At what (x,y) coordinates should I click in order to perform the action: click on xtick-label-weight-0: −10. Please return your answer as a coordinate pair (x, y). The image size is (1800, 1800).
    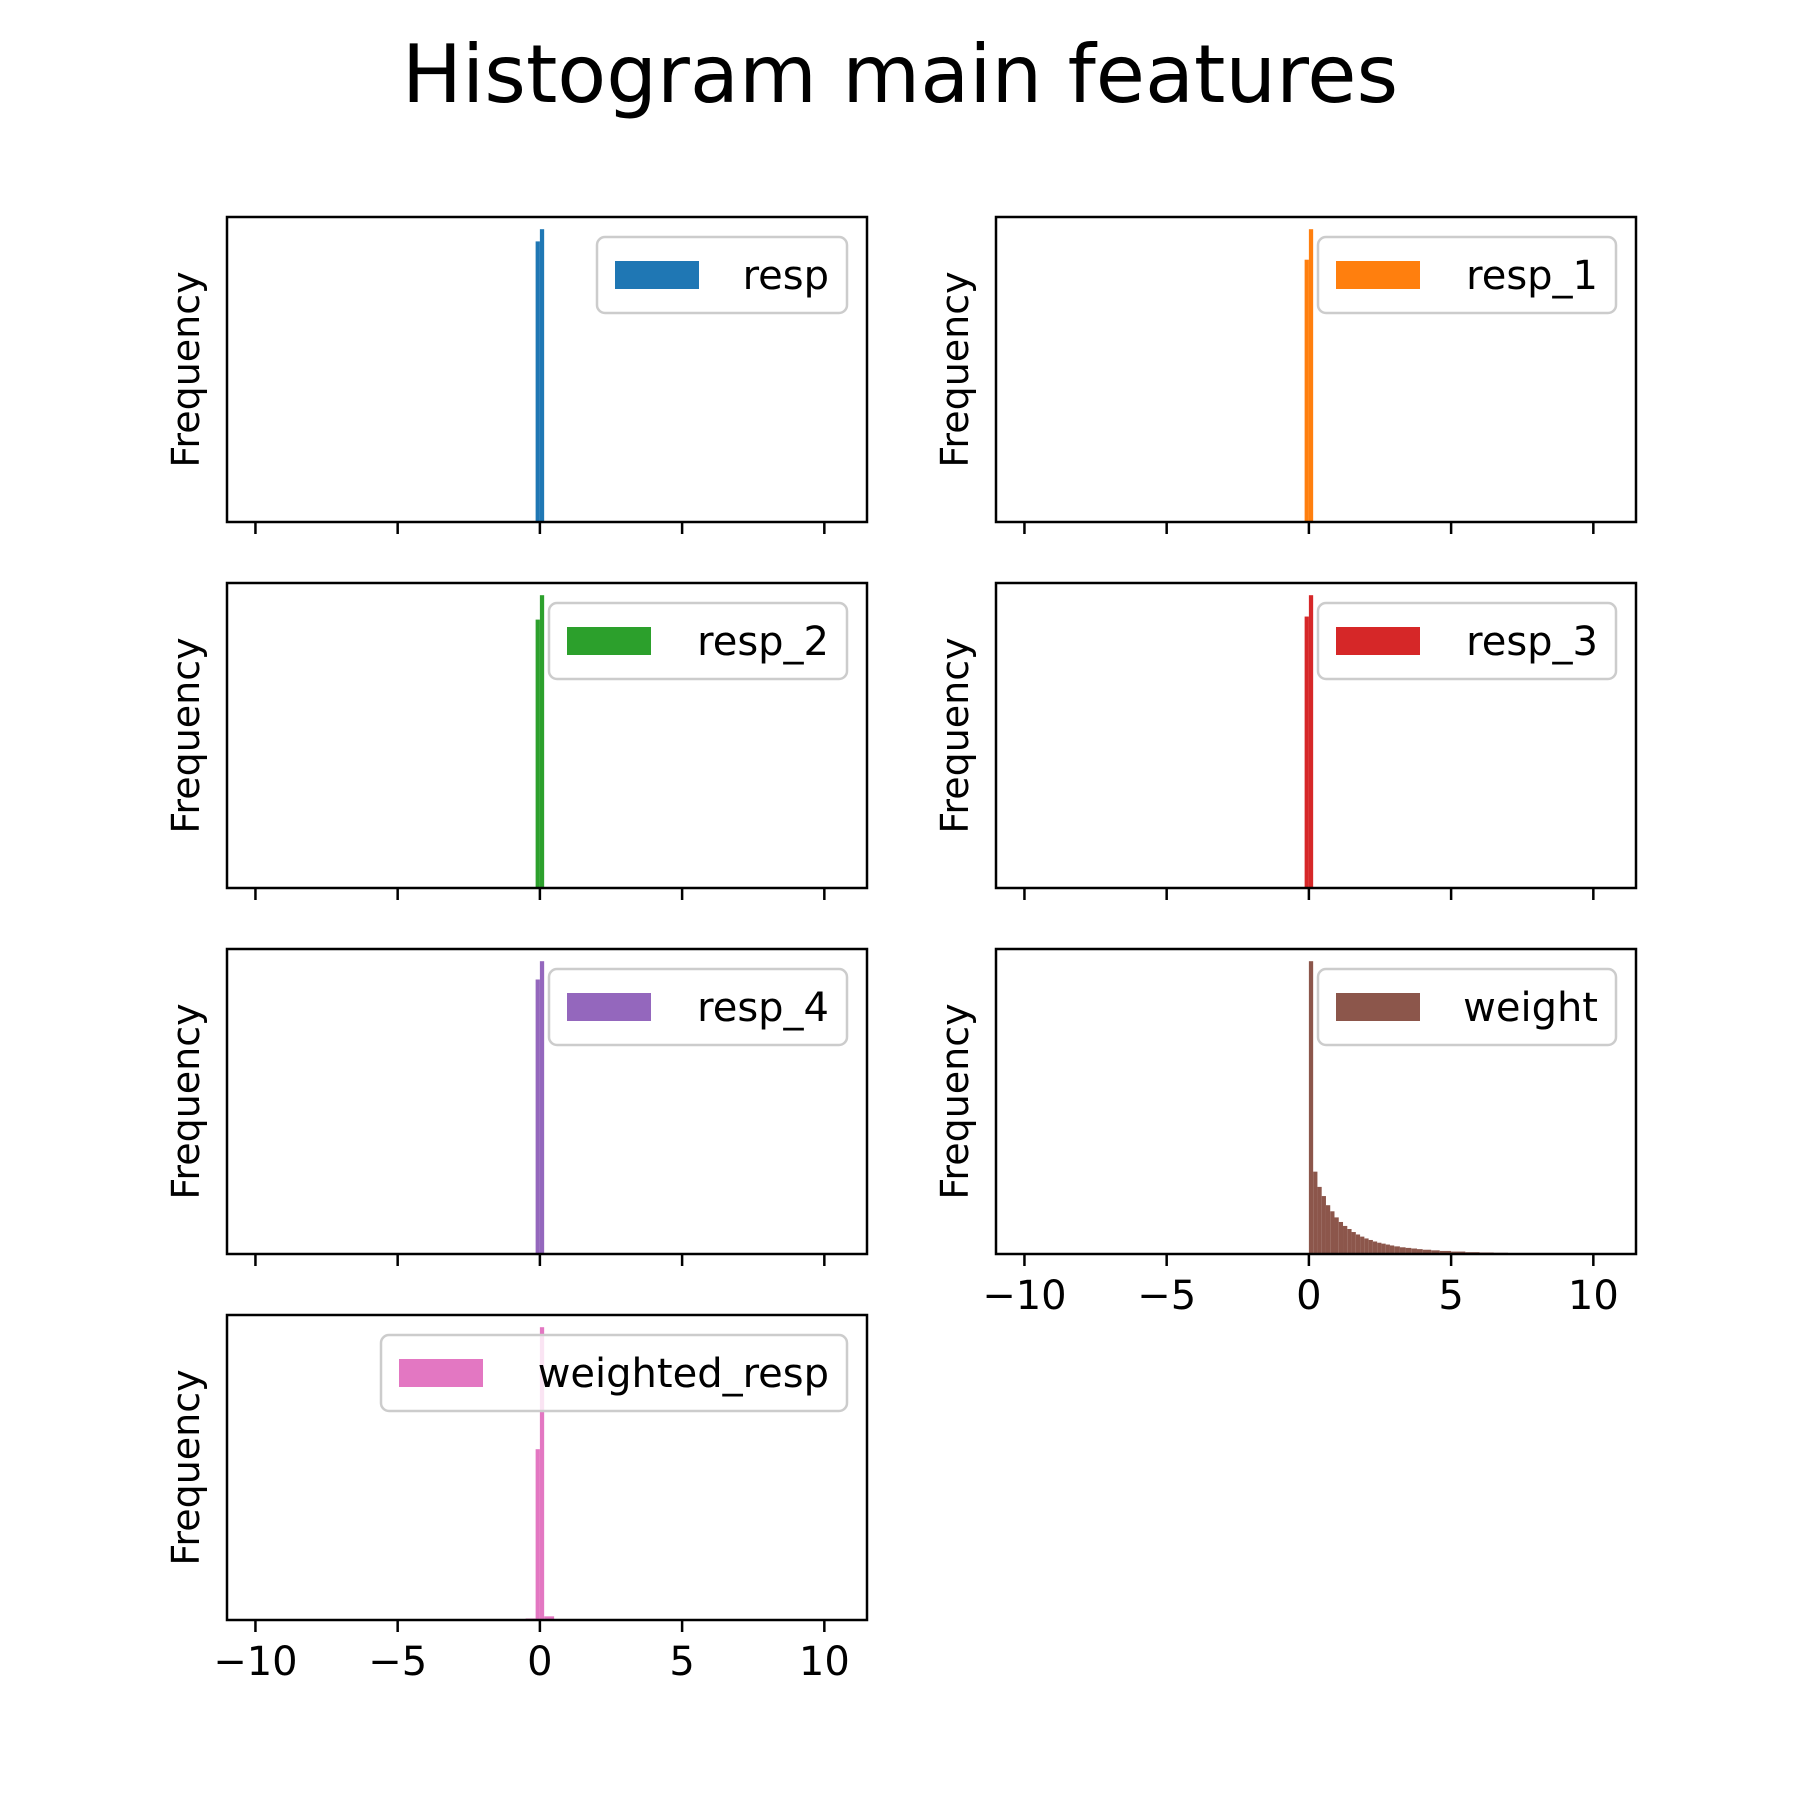
    Looking at the image, I should click on (1024, 1296).